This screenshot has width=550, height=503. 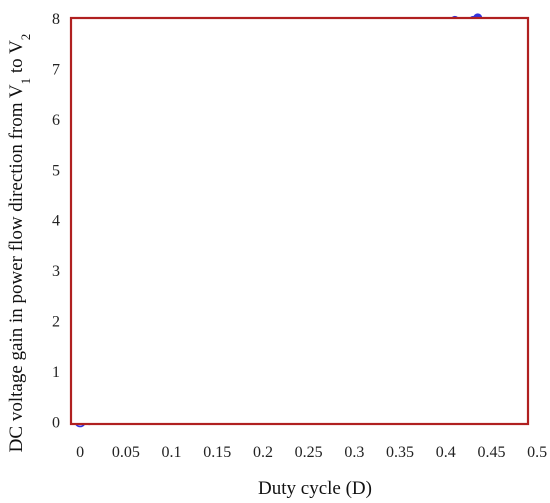 I want to click on y-tick-label: 0, so click(x=56, y=422).